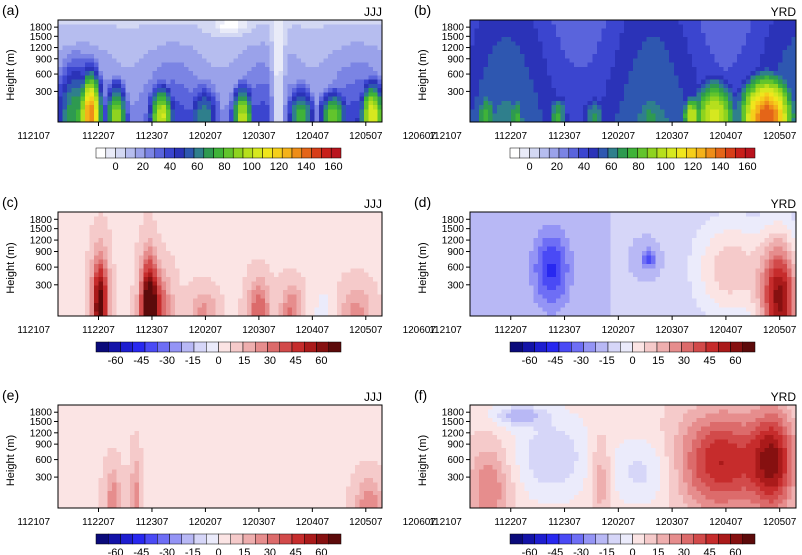  I want to click on y-tick-label: 1500, so click(41, 37).